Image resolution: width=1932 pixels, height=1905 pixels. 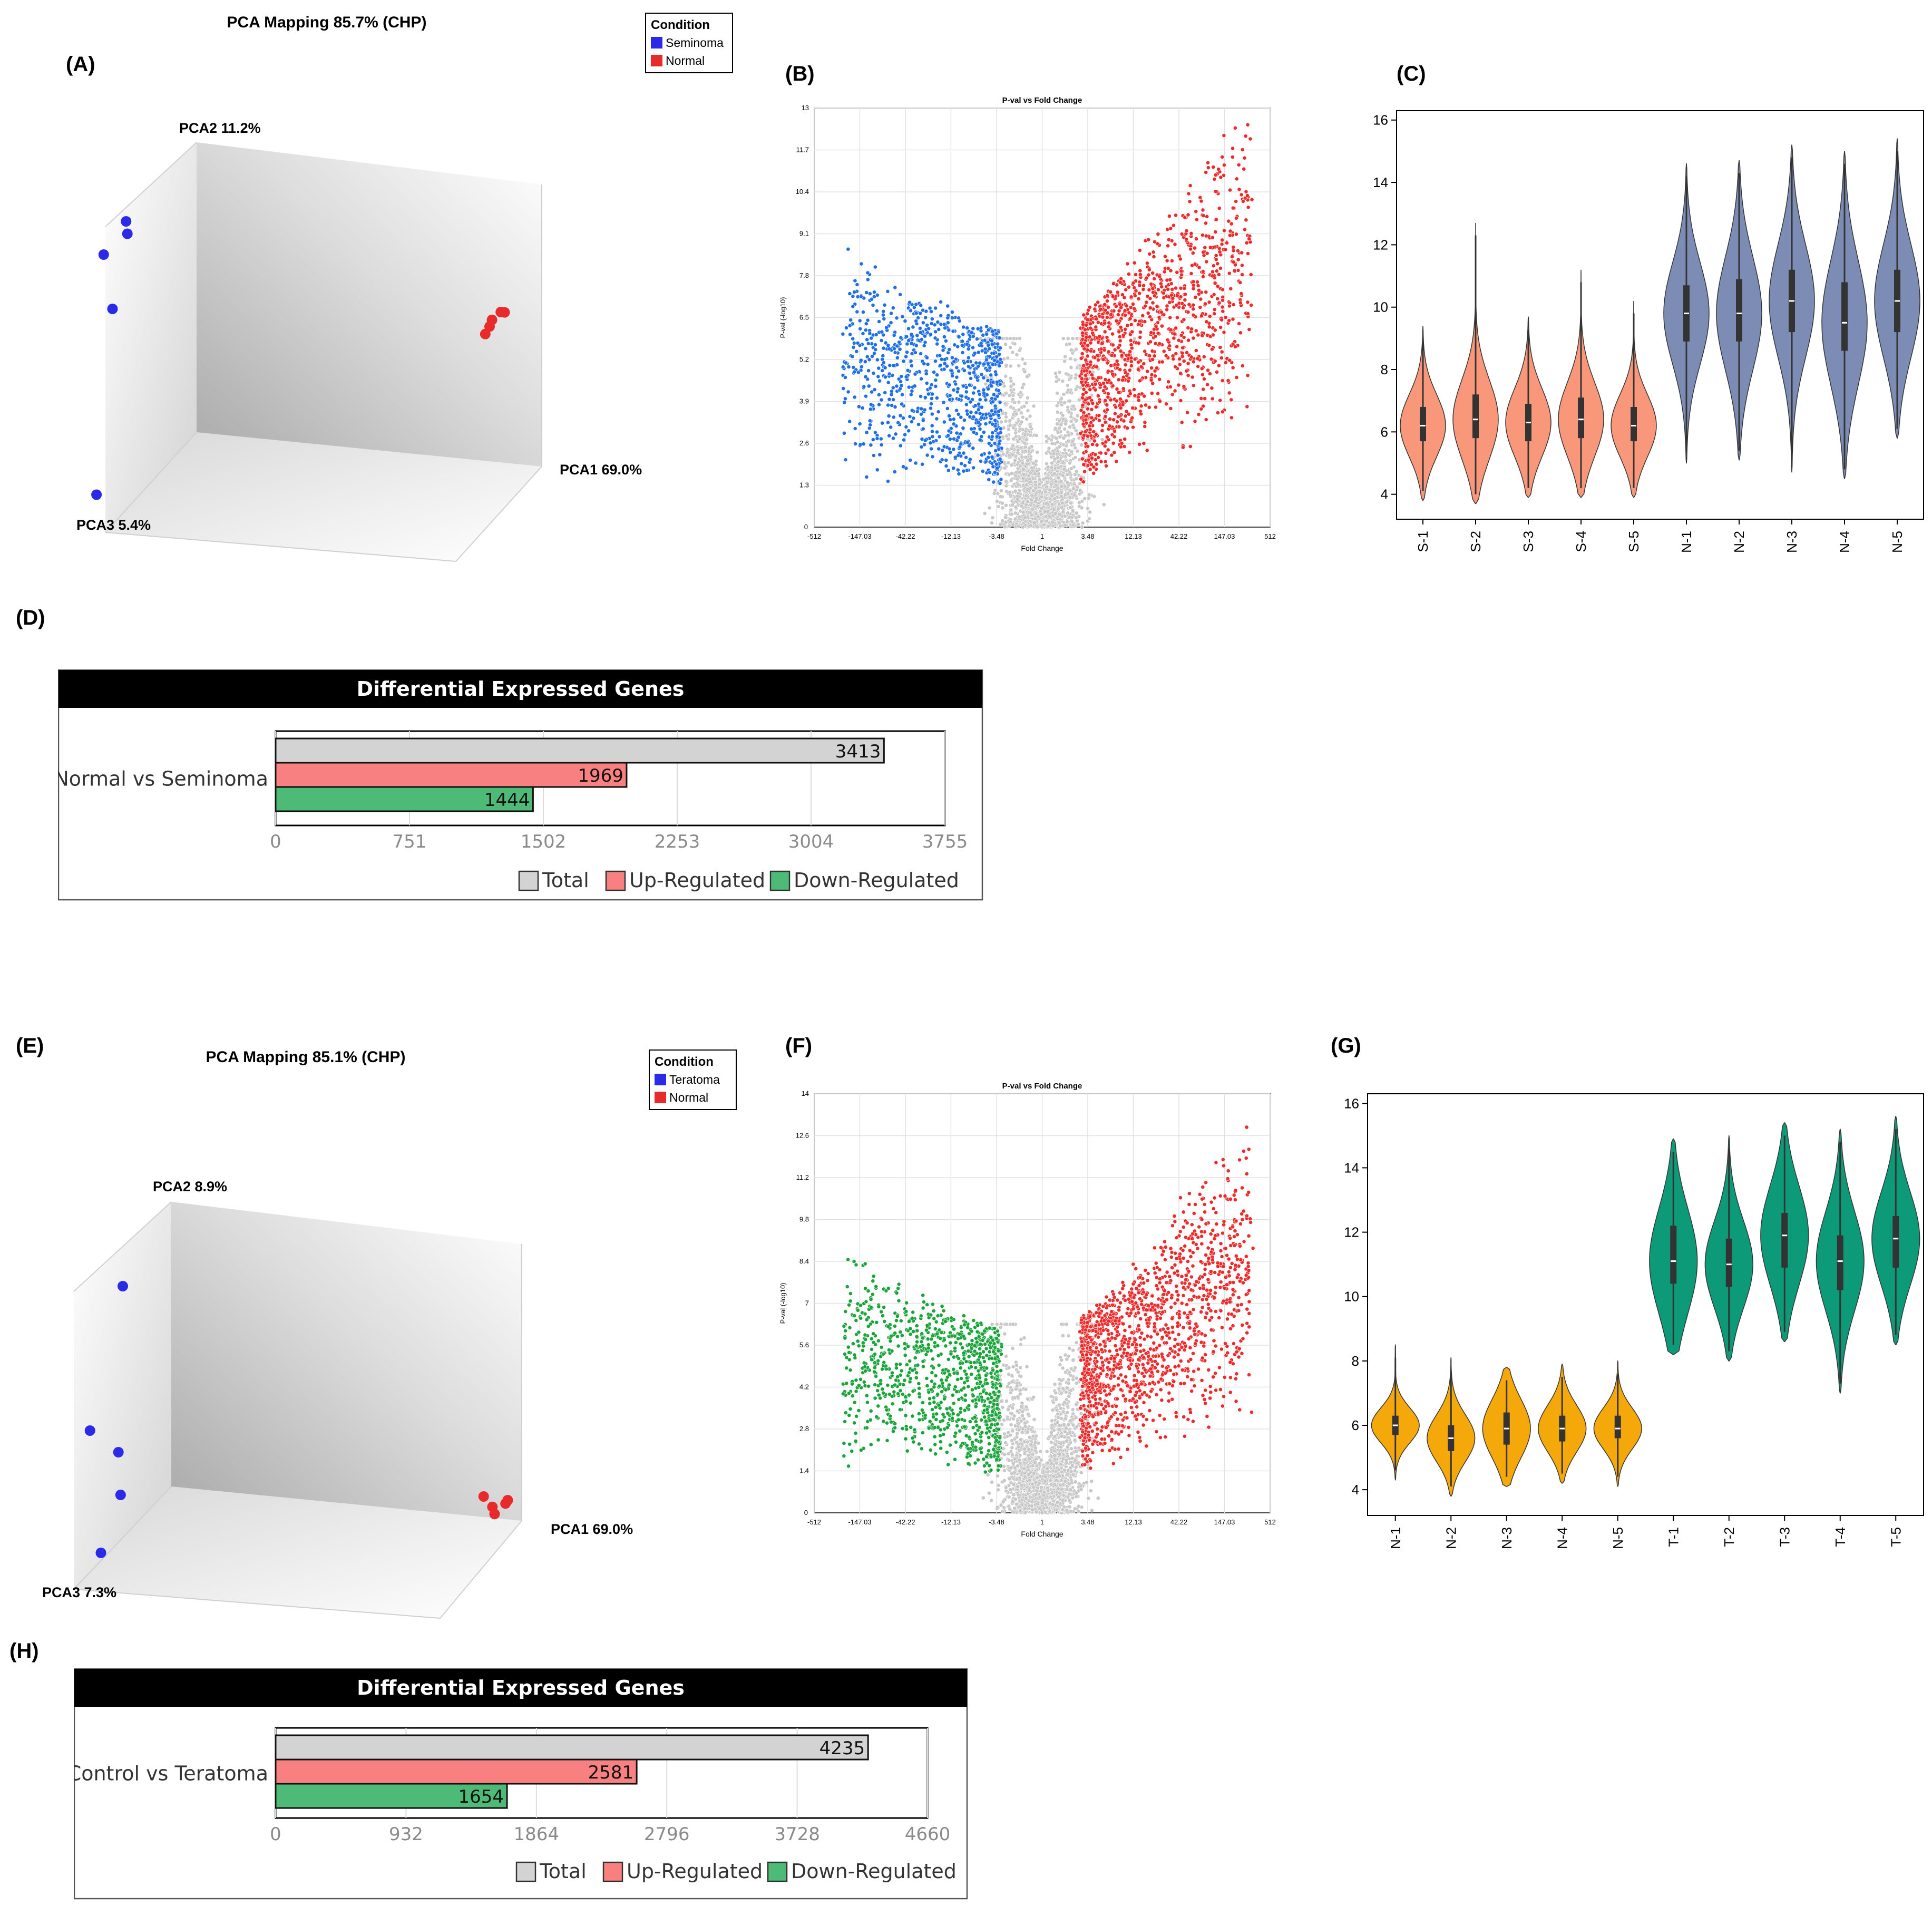 What do you see at coordinates (151, 184) in the screenshot?
I see `pca-box-edge` at bounding box center [151, 184].